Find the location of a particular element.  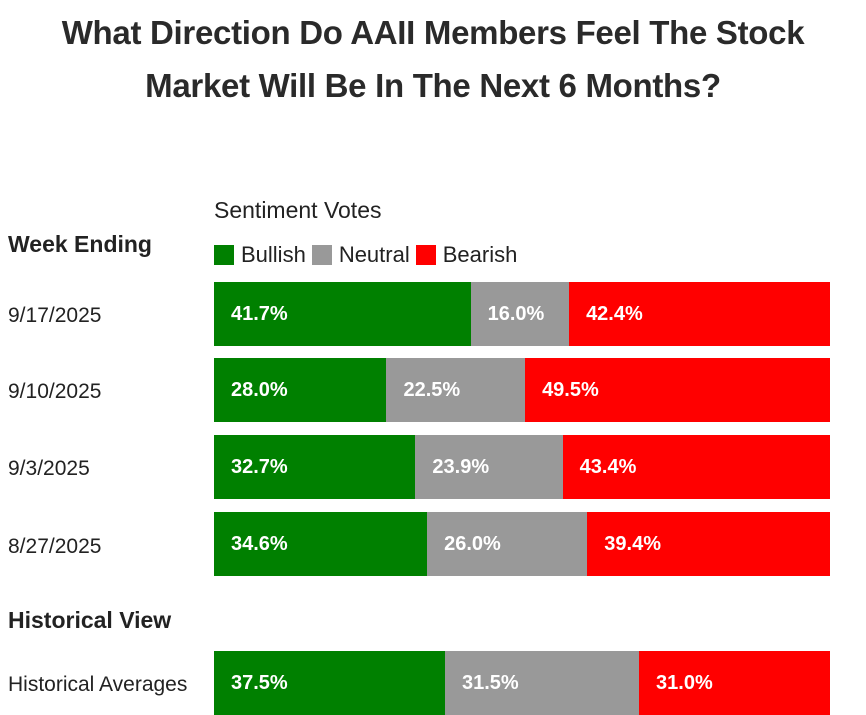

data-label-bullish: 37.5% is located at coordinates (259, 682).